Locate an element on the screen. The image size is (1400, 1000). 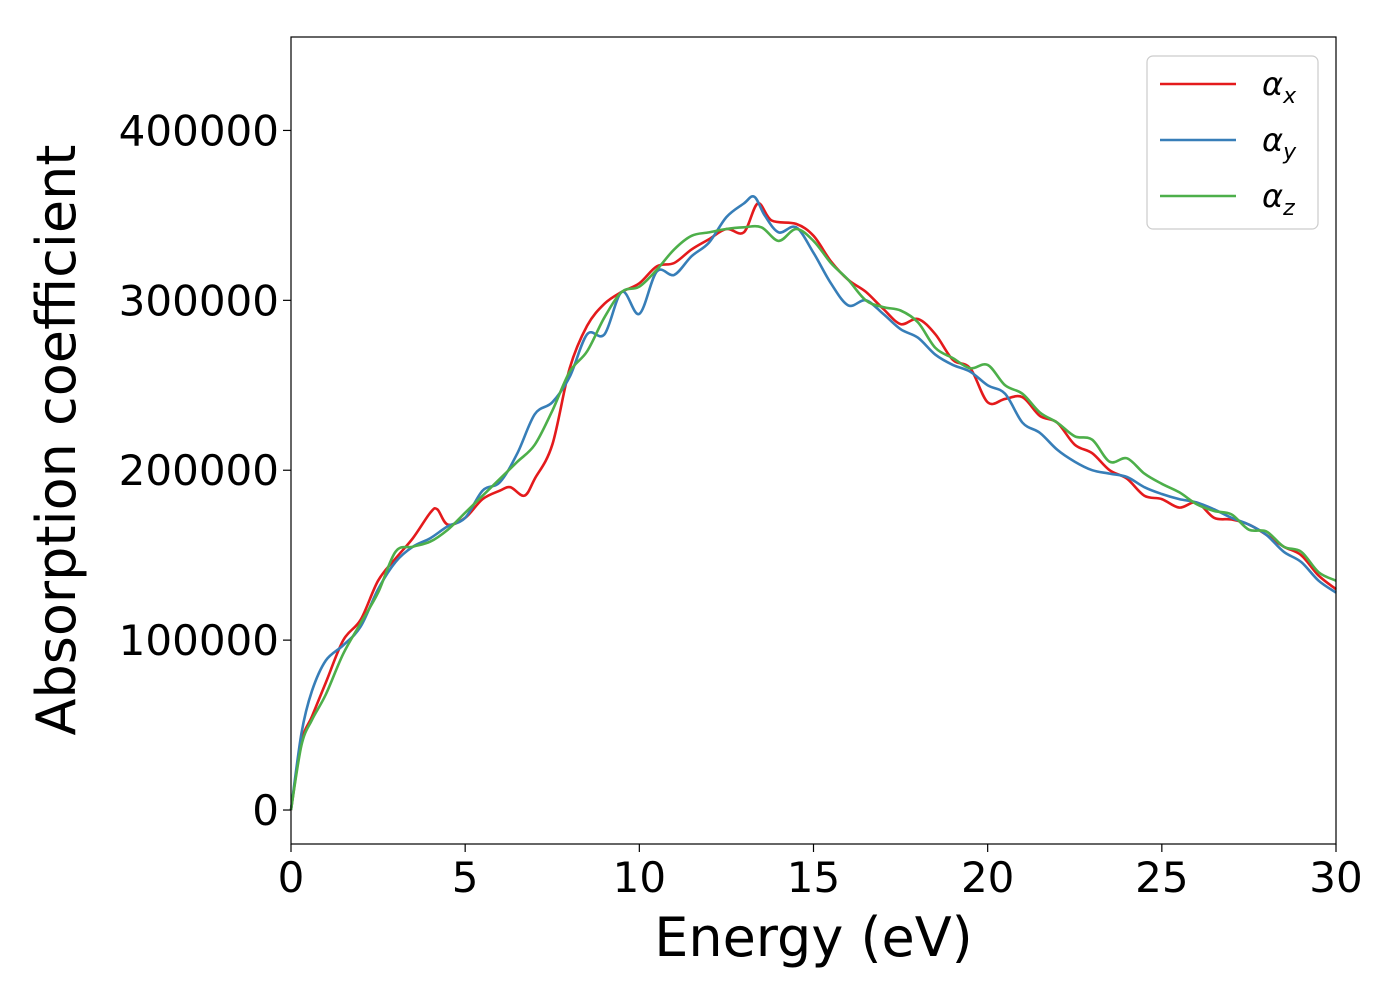
y-tick-label: 100000 is located at coordinates (199, 640).